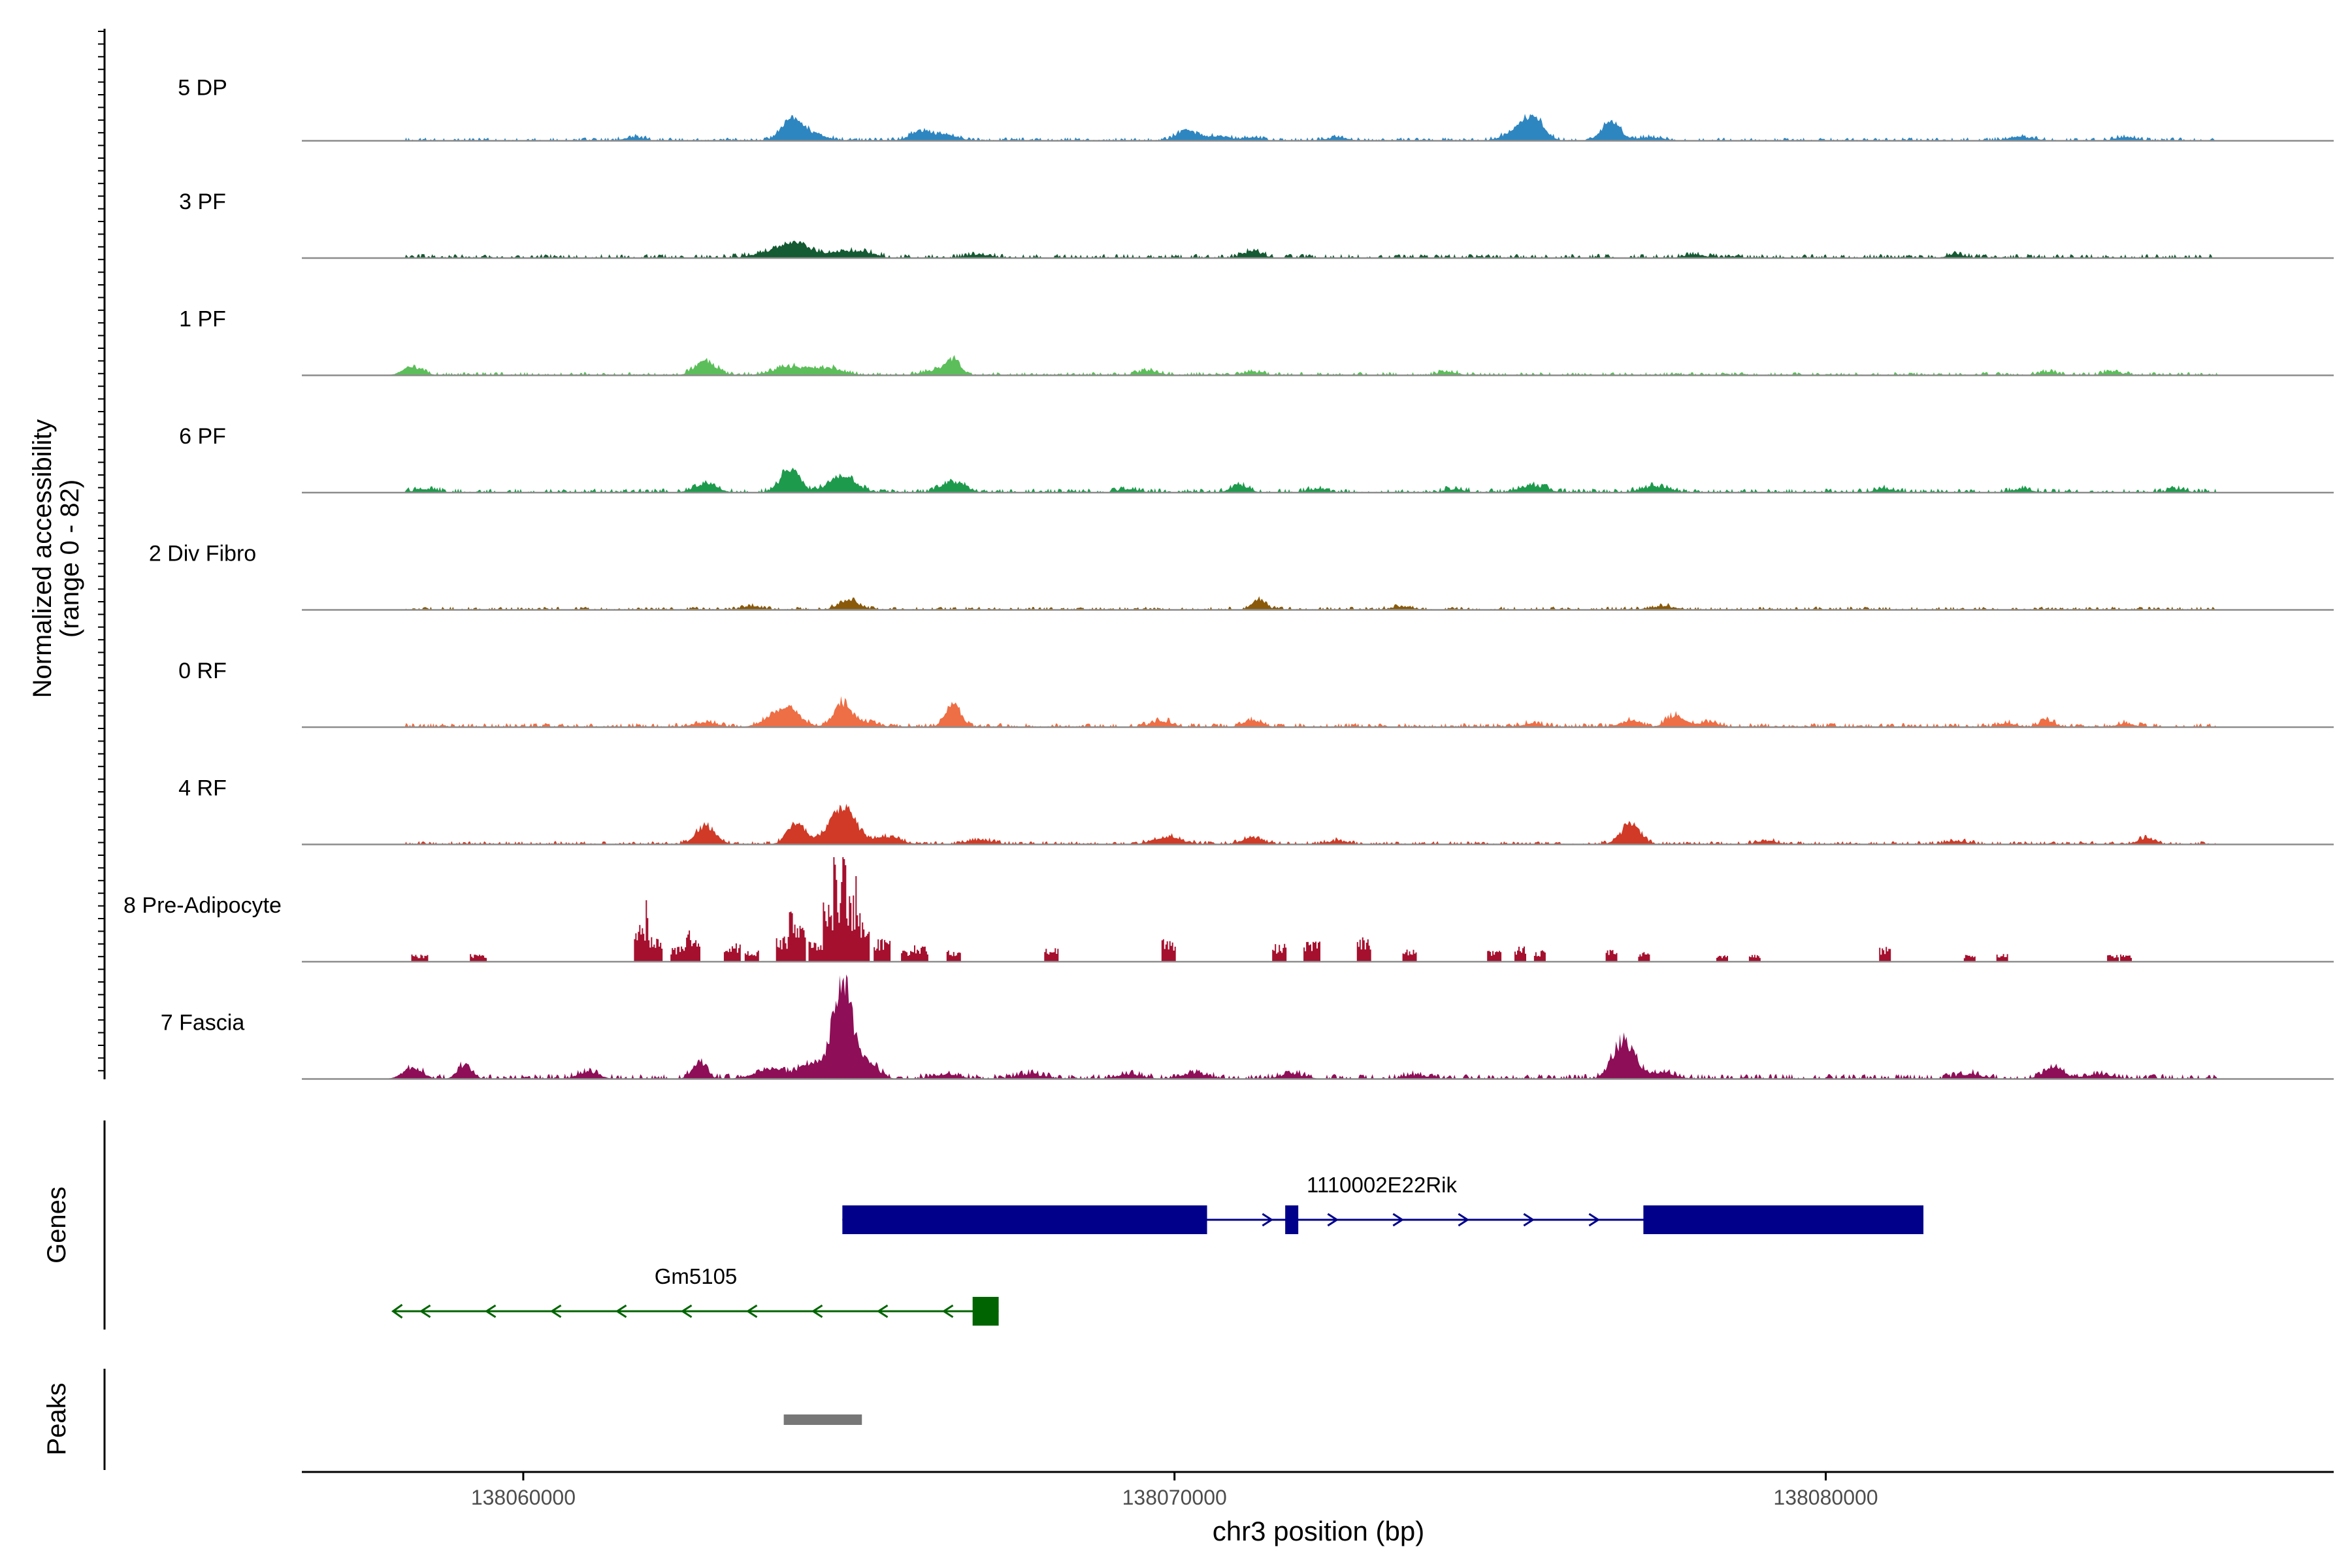 Image resolution: width=2352 pixels, height=1568 pixels. I want to click on gene-label: Gm5105, so click(696, 1276).